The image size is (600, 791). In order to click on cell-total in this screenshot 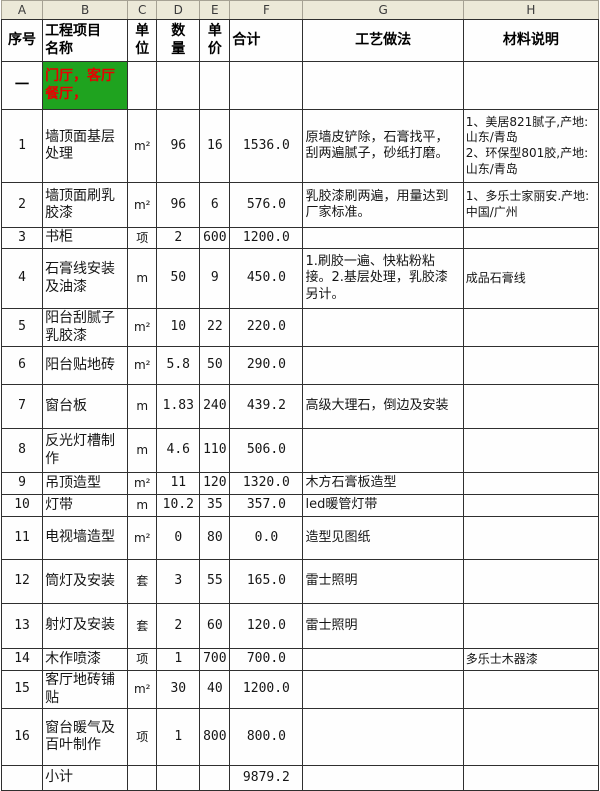, I will do `click(266, 85)`.